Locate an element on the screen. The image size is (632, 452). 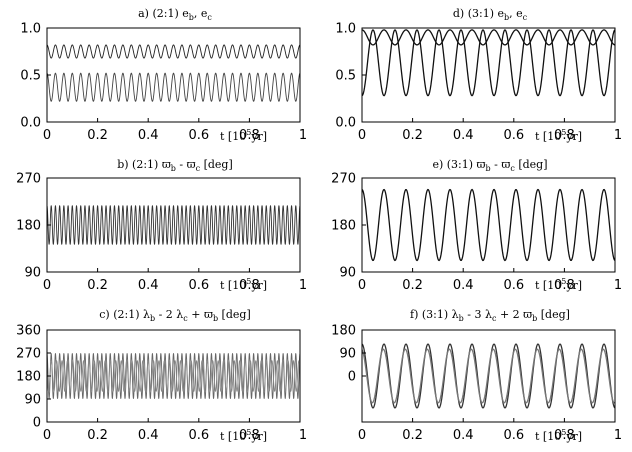
panel-c-ytick-label-0: 0 is located at coordinates (37, 423).